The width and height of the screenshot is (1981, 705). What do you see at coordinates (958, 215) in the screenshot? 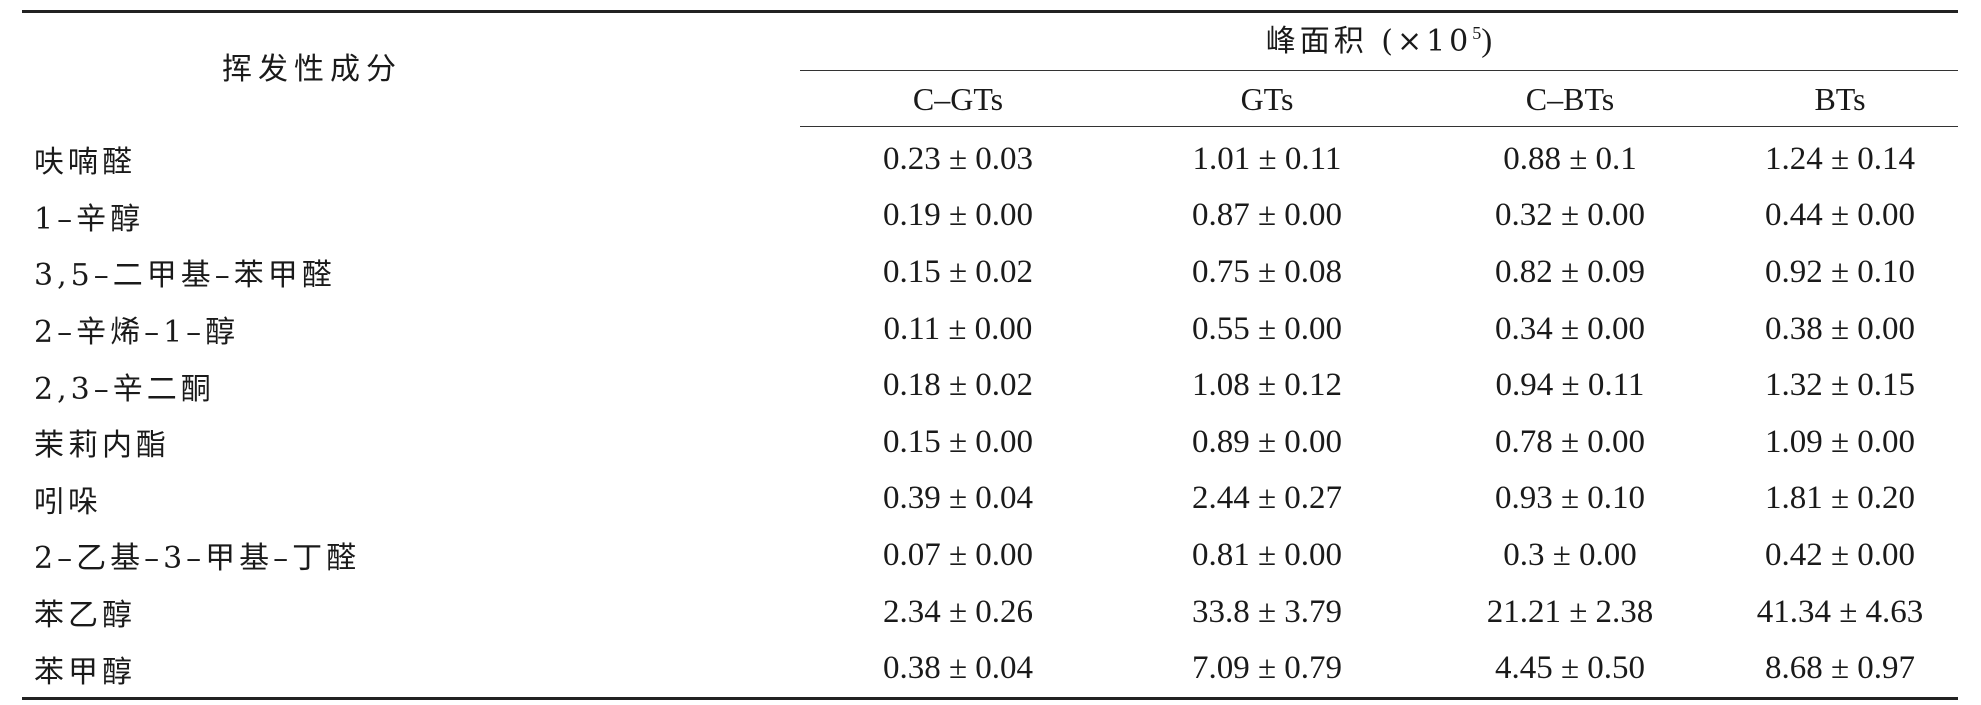
I see `cell-value: 0.19 ± 0.00` at bounding box center [958, 215].